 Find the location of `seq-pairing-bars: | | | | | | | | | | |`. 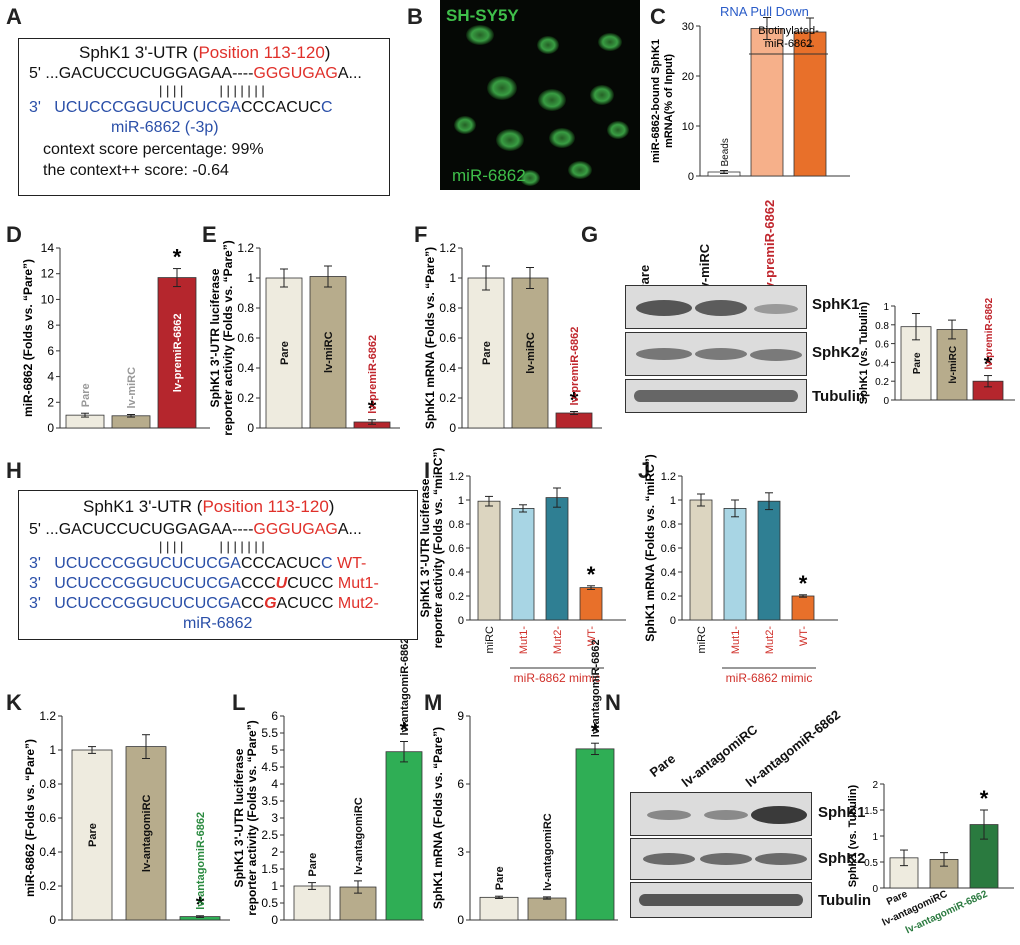

seq-pairing-bars: | | | | | | | | | | | is located at coordinates (212, 90).